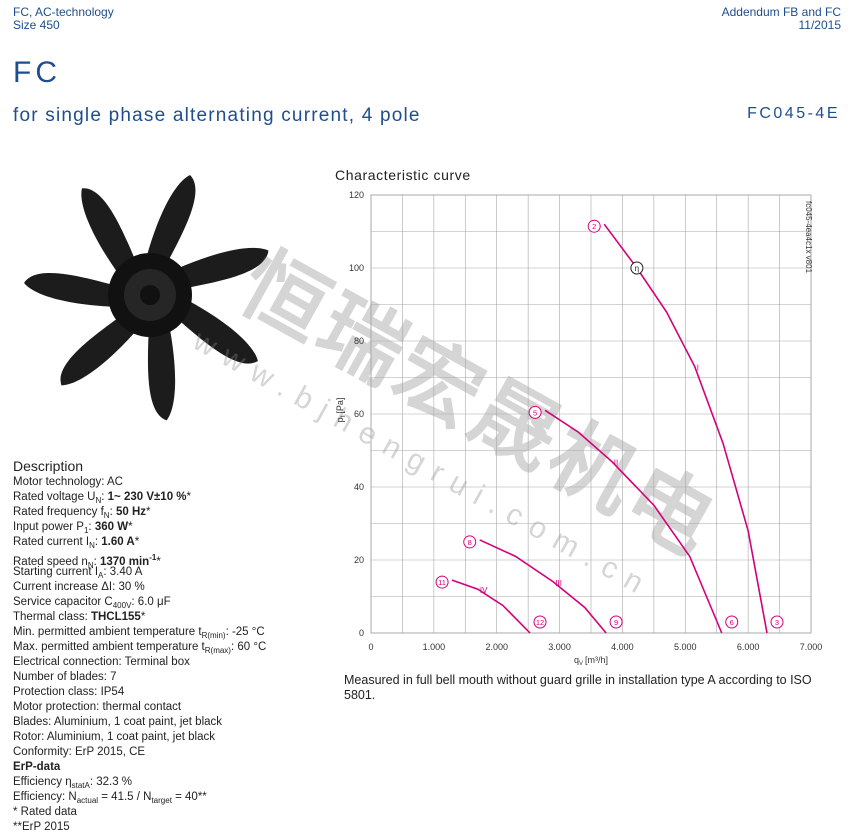 This screenshot has width=856, height=839. What do you see at coordinates (340, 406) in the screenshot?
I see `axis-label-unit: [Pa]` at bounding box center [340, 406].